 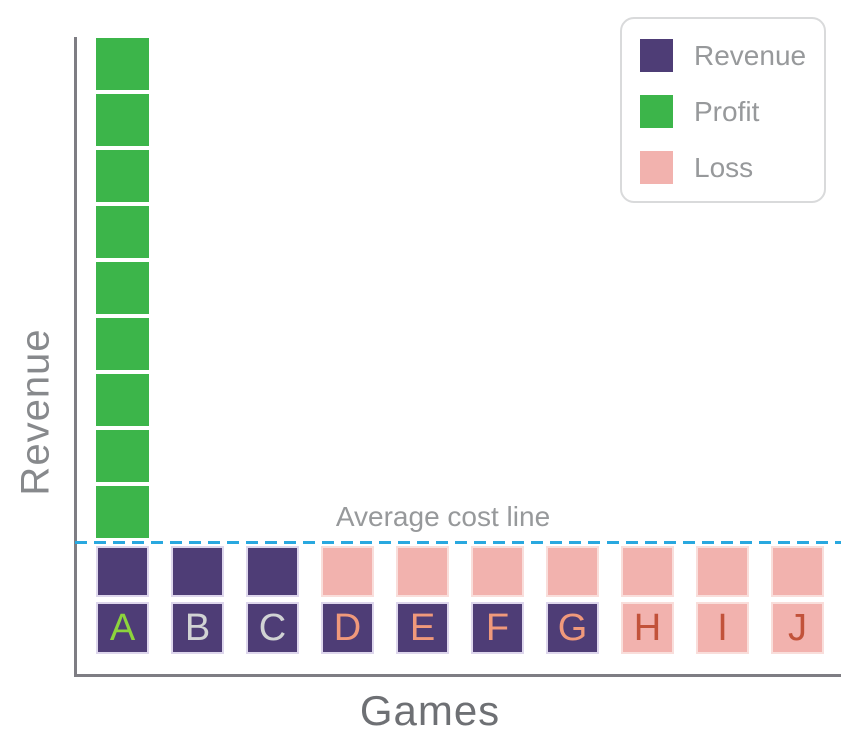 What do you see at coordinates (797, 628) in the screenshot?
I see `category-tile-J: J` at bounding box center [797, 628].